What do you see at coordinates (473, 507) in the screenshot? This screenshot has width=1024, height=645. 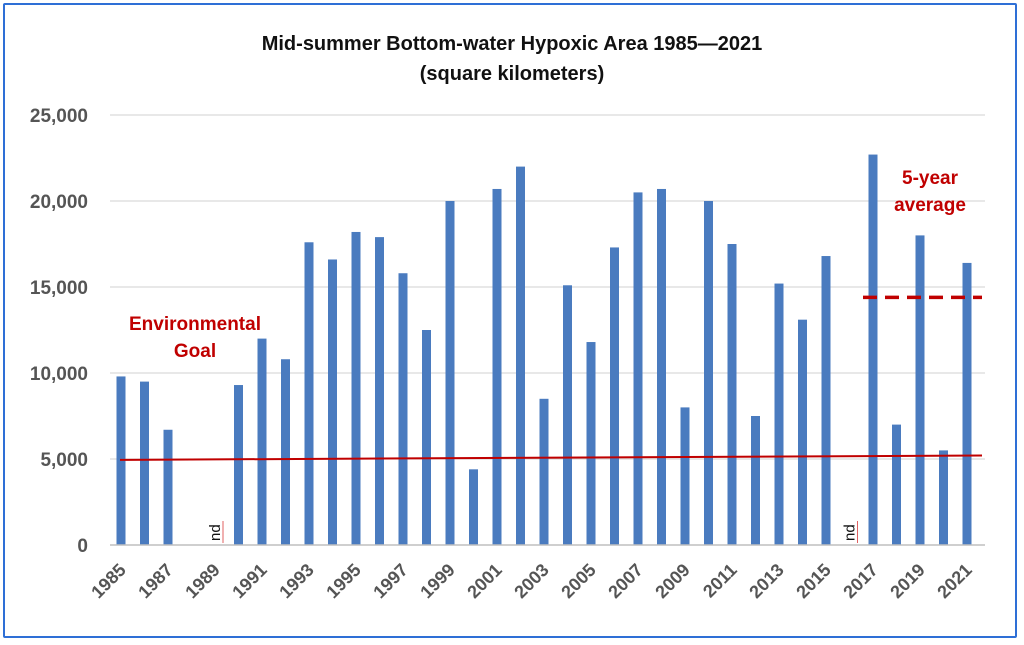 I see `bar-2000` at bounding box center [473, 507].